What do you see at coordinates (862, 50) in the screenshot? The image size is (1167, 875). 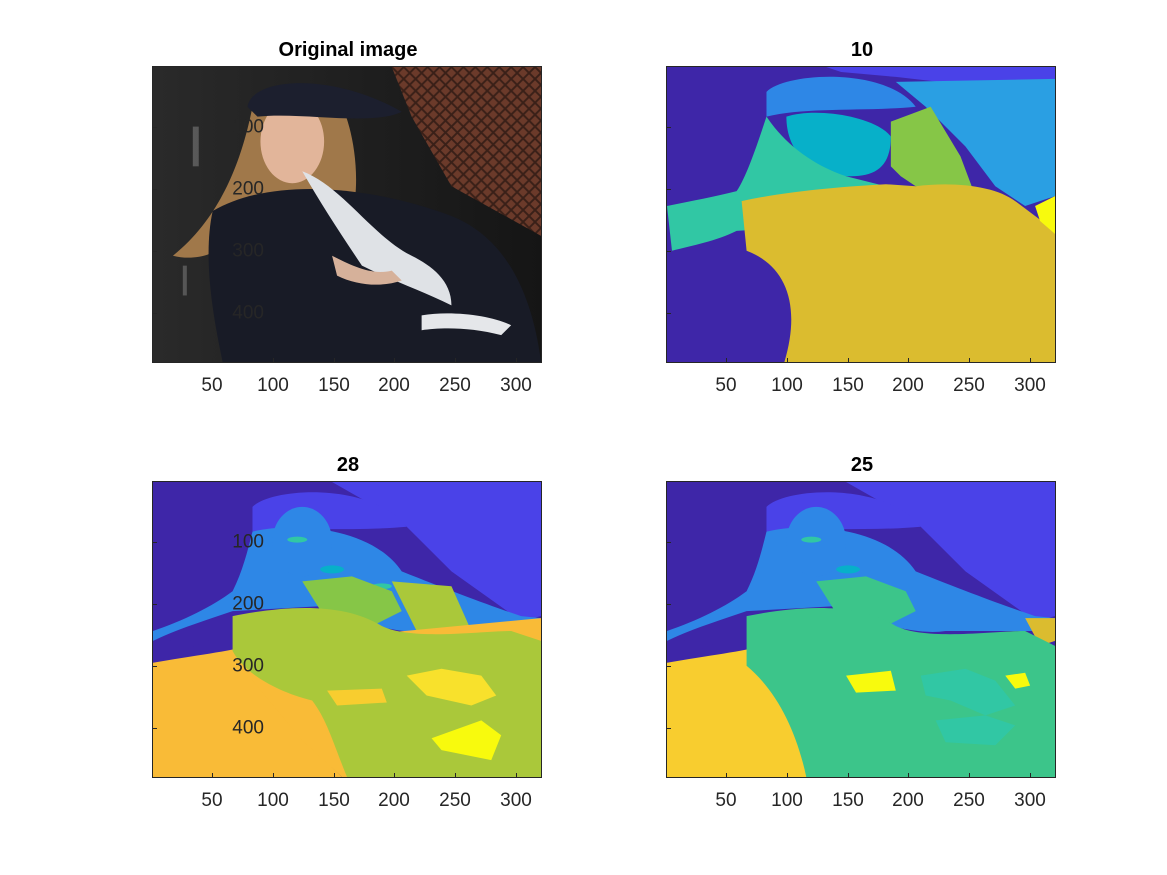 I see `subplot-title: 10` at bounding box center [862, 50].